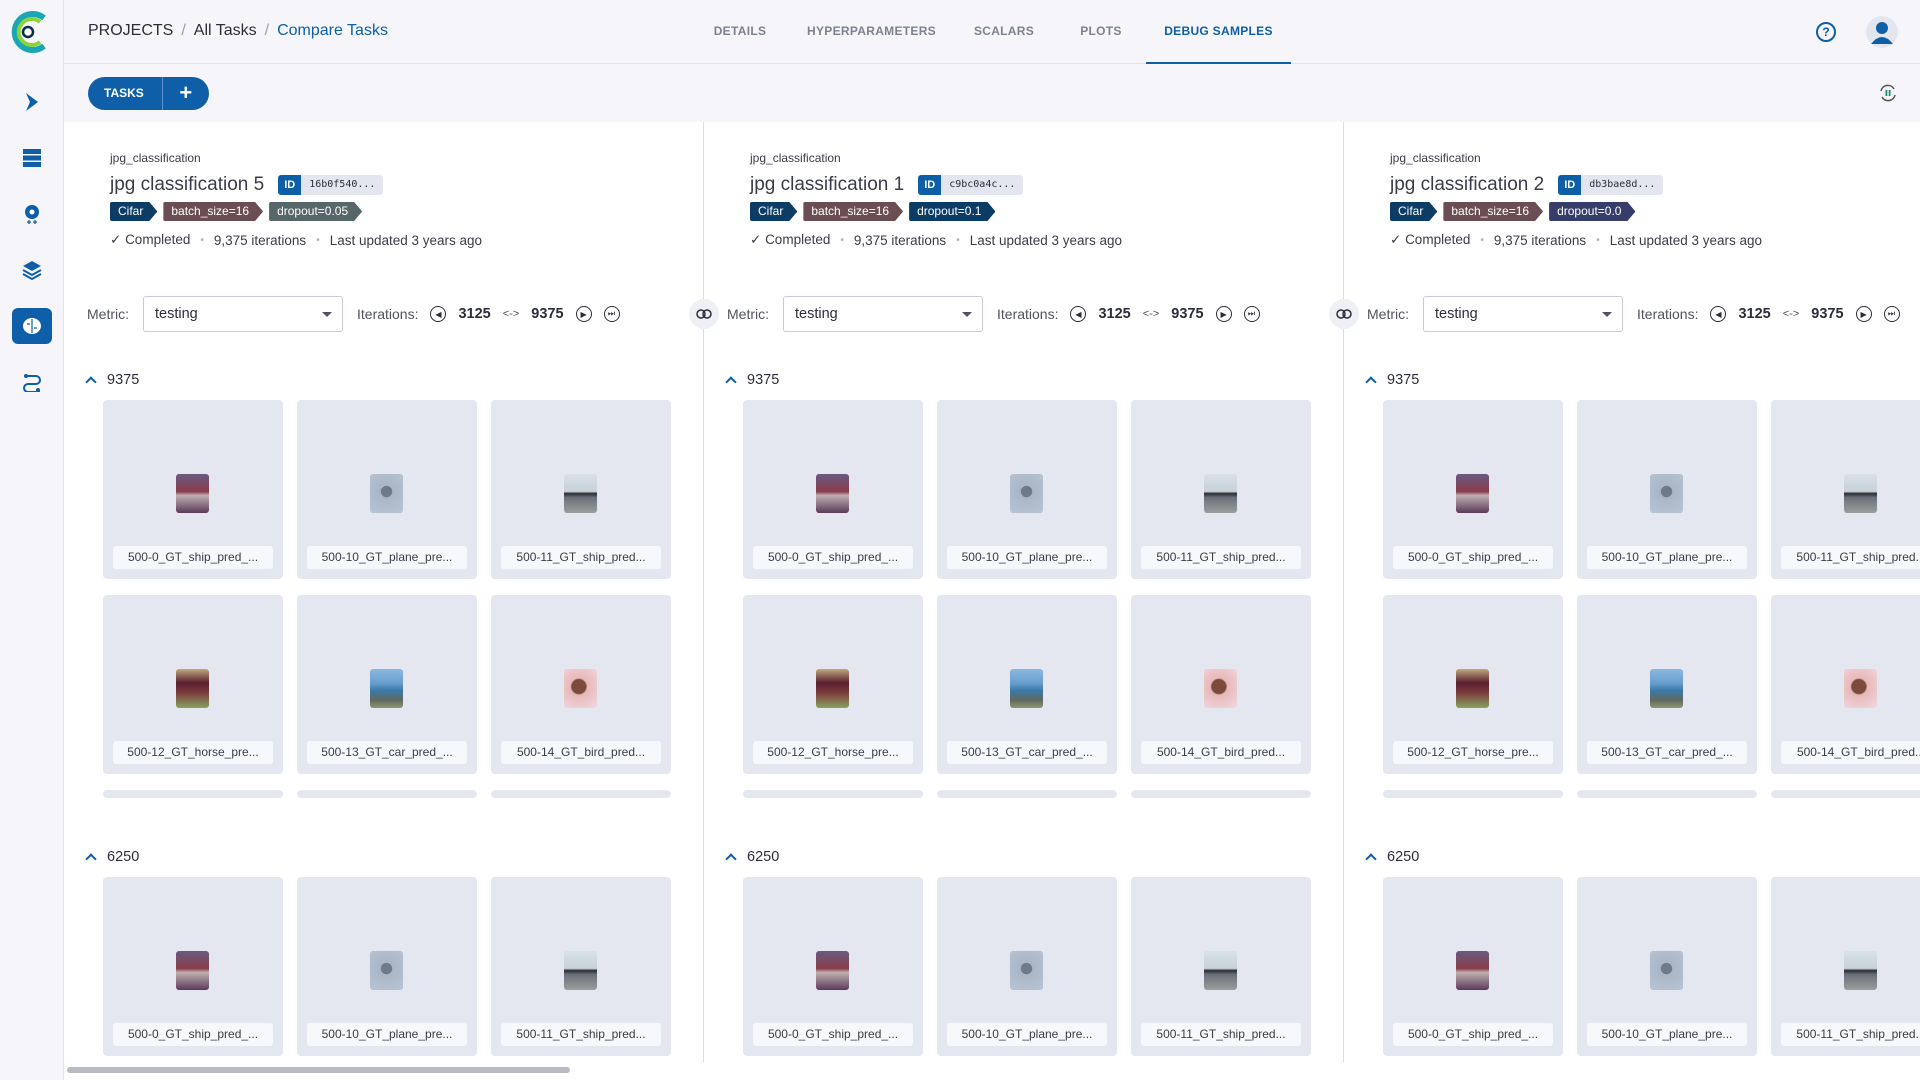 This screenshot has height=1080, width=1920. What do you see at coordinates (318, 1070) in the screenshot?
I see `horizontal-scrollbar` at bounding box center [318, 1070].